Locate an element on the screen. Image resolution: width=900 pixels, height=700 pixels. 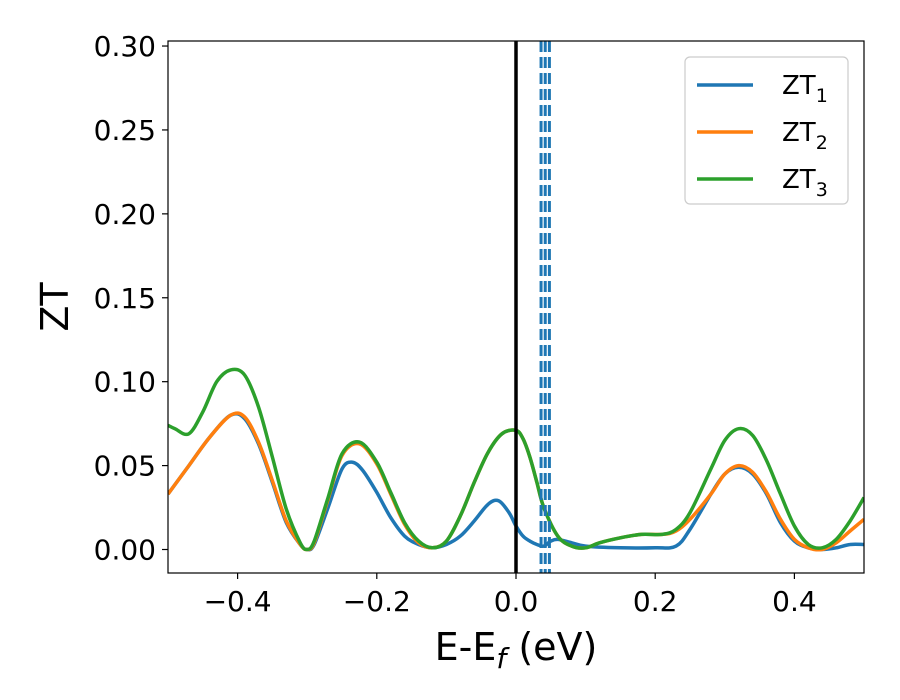
y-axis-title: ZT is located at coordinates (55, 307).